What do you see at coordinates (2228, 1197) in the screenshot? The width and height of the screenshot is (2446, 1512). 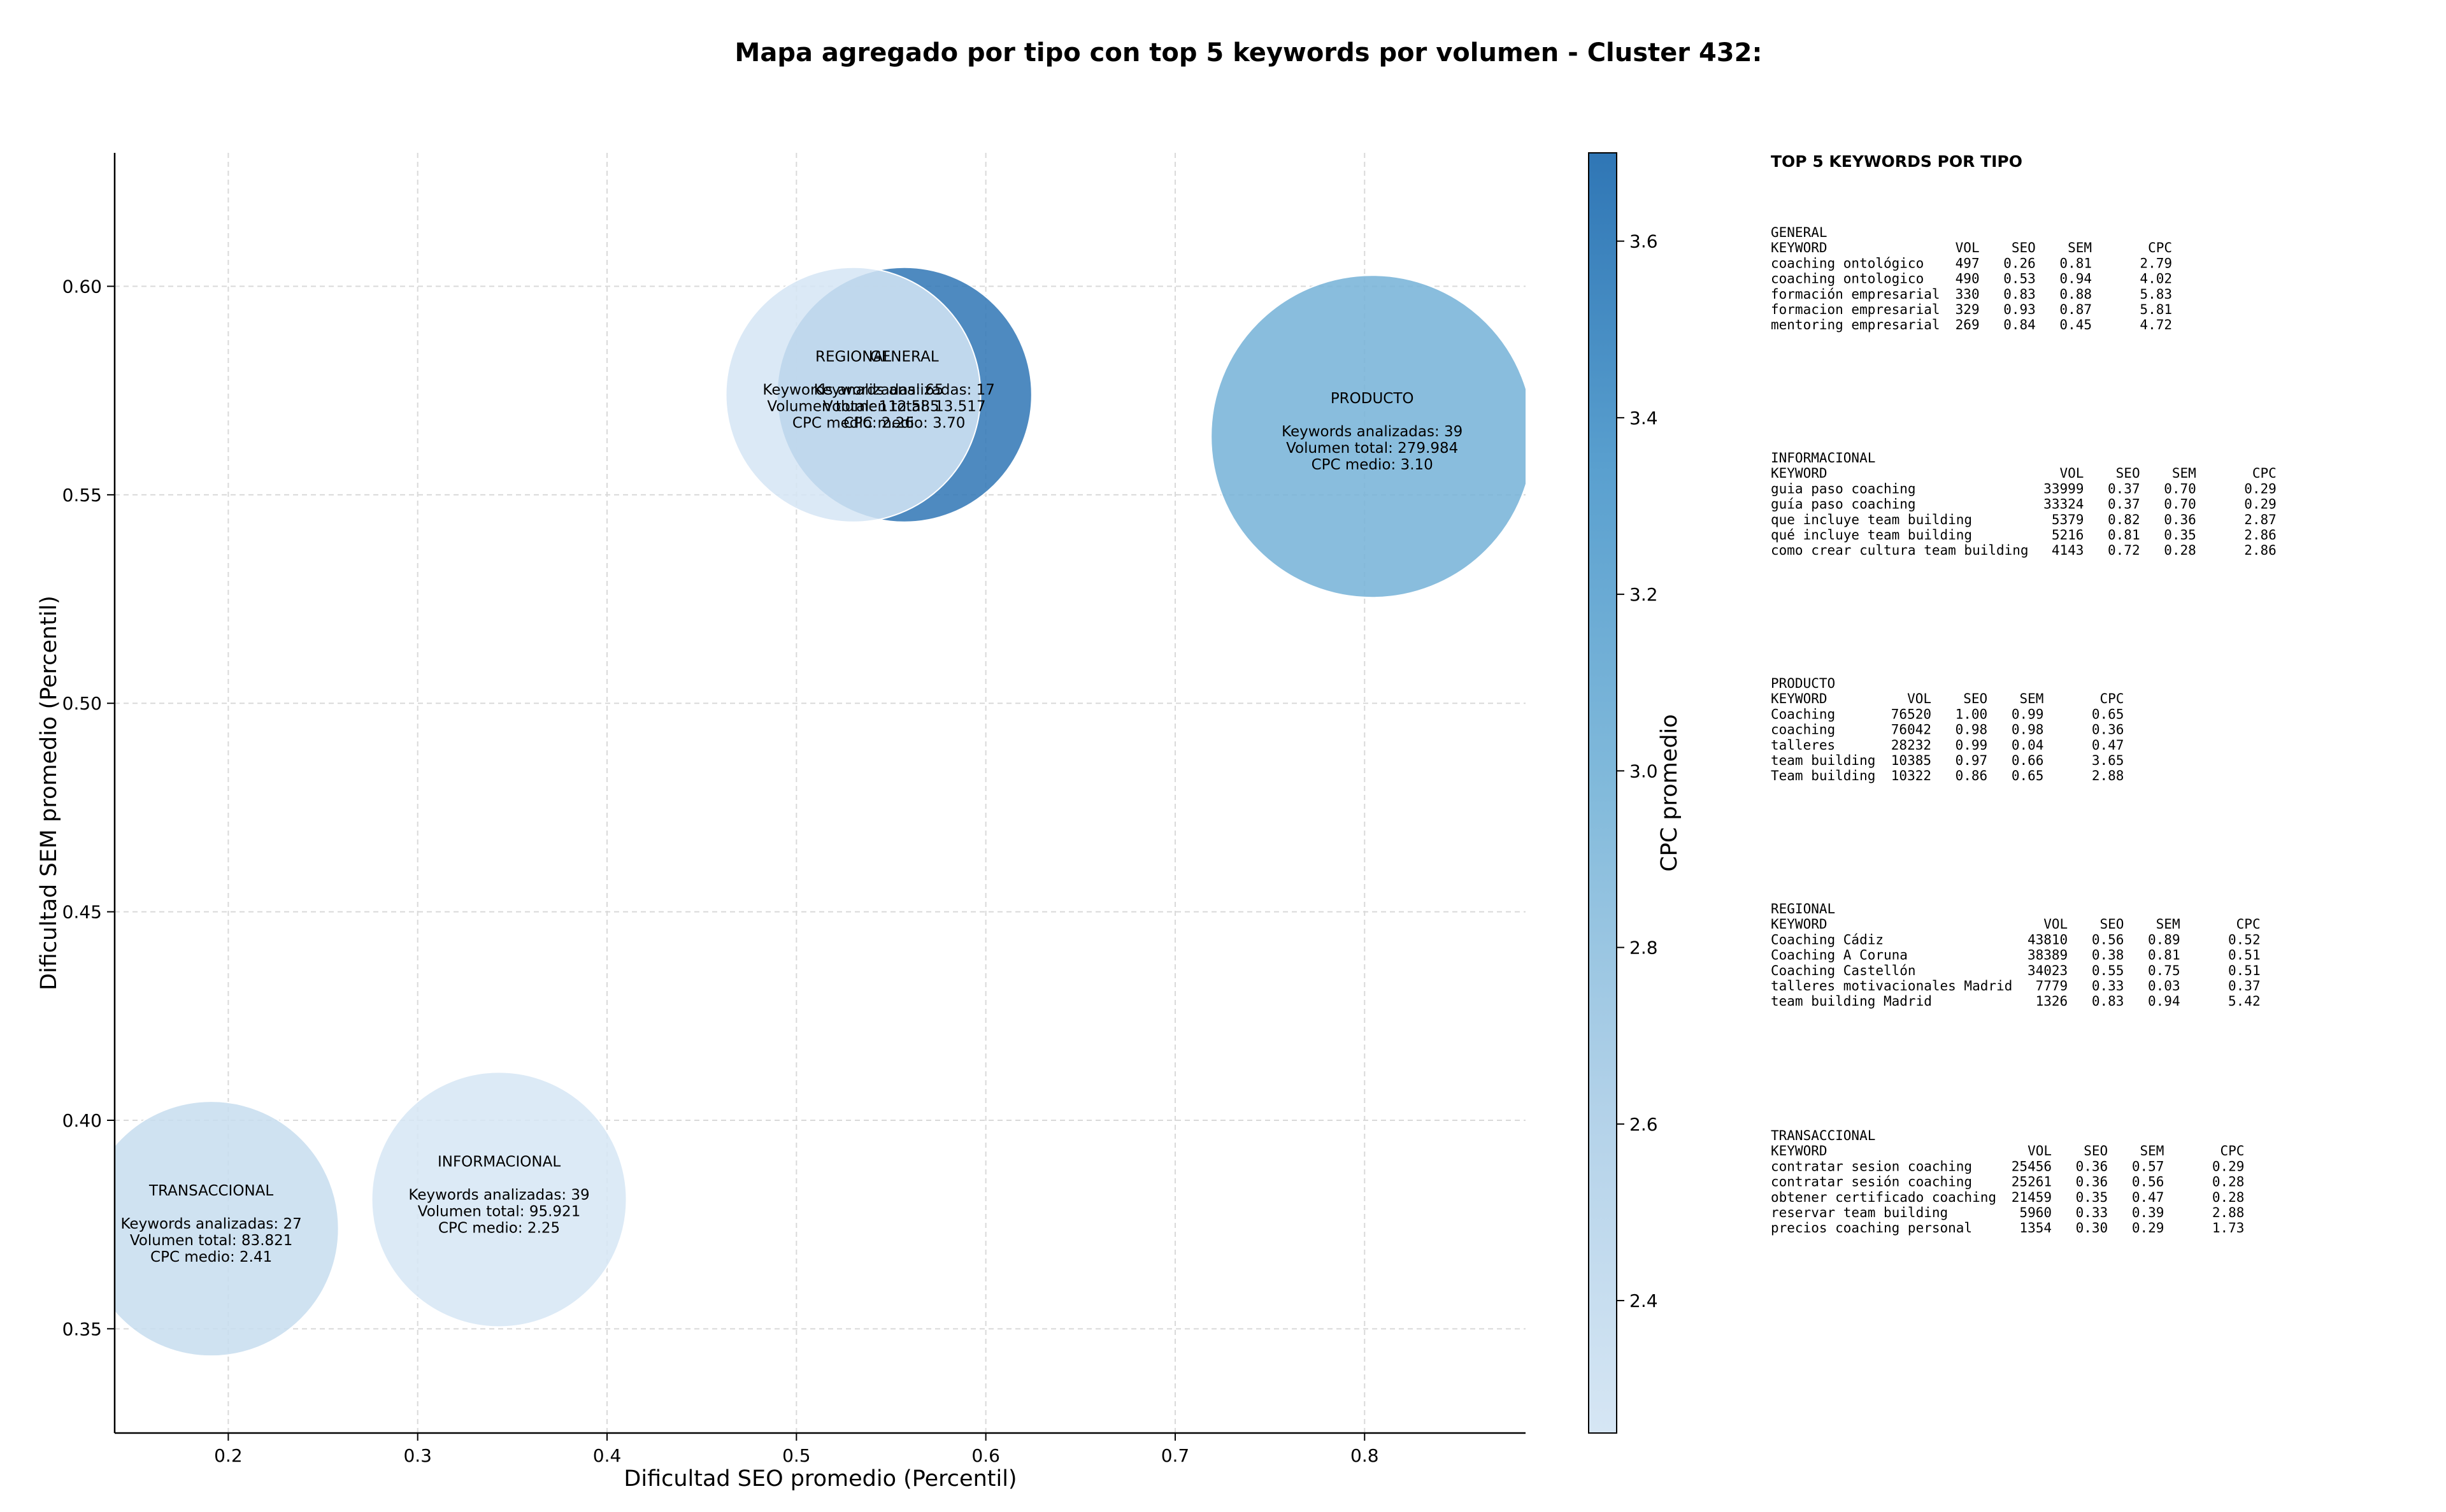 I see `panel-cell-transaccional-2-4: 0.28` at bounding box center [2228, 1197].